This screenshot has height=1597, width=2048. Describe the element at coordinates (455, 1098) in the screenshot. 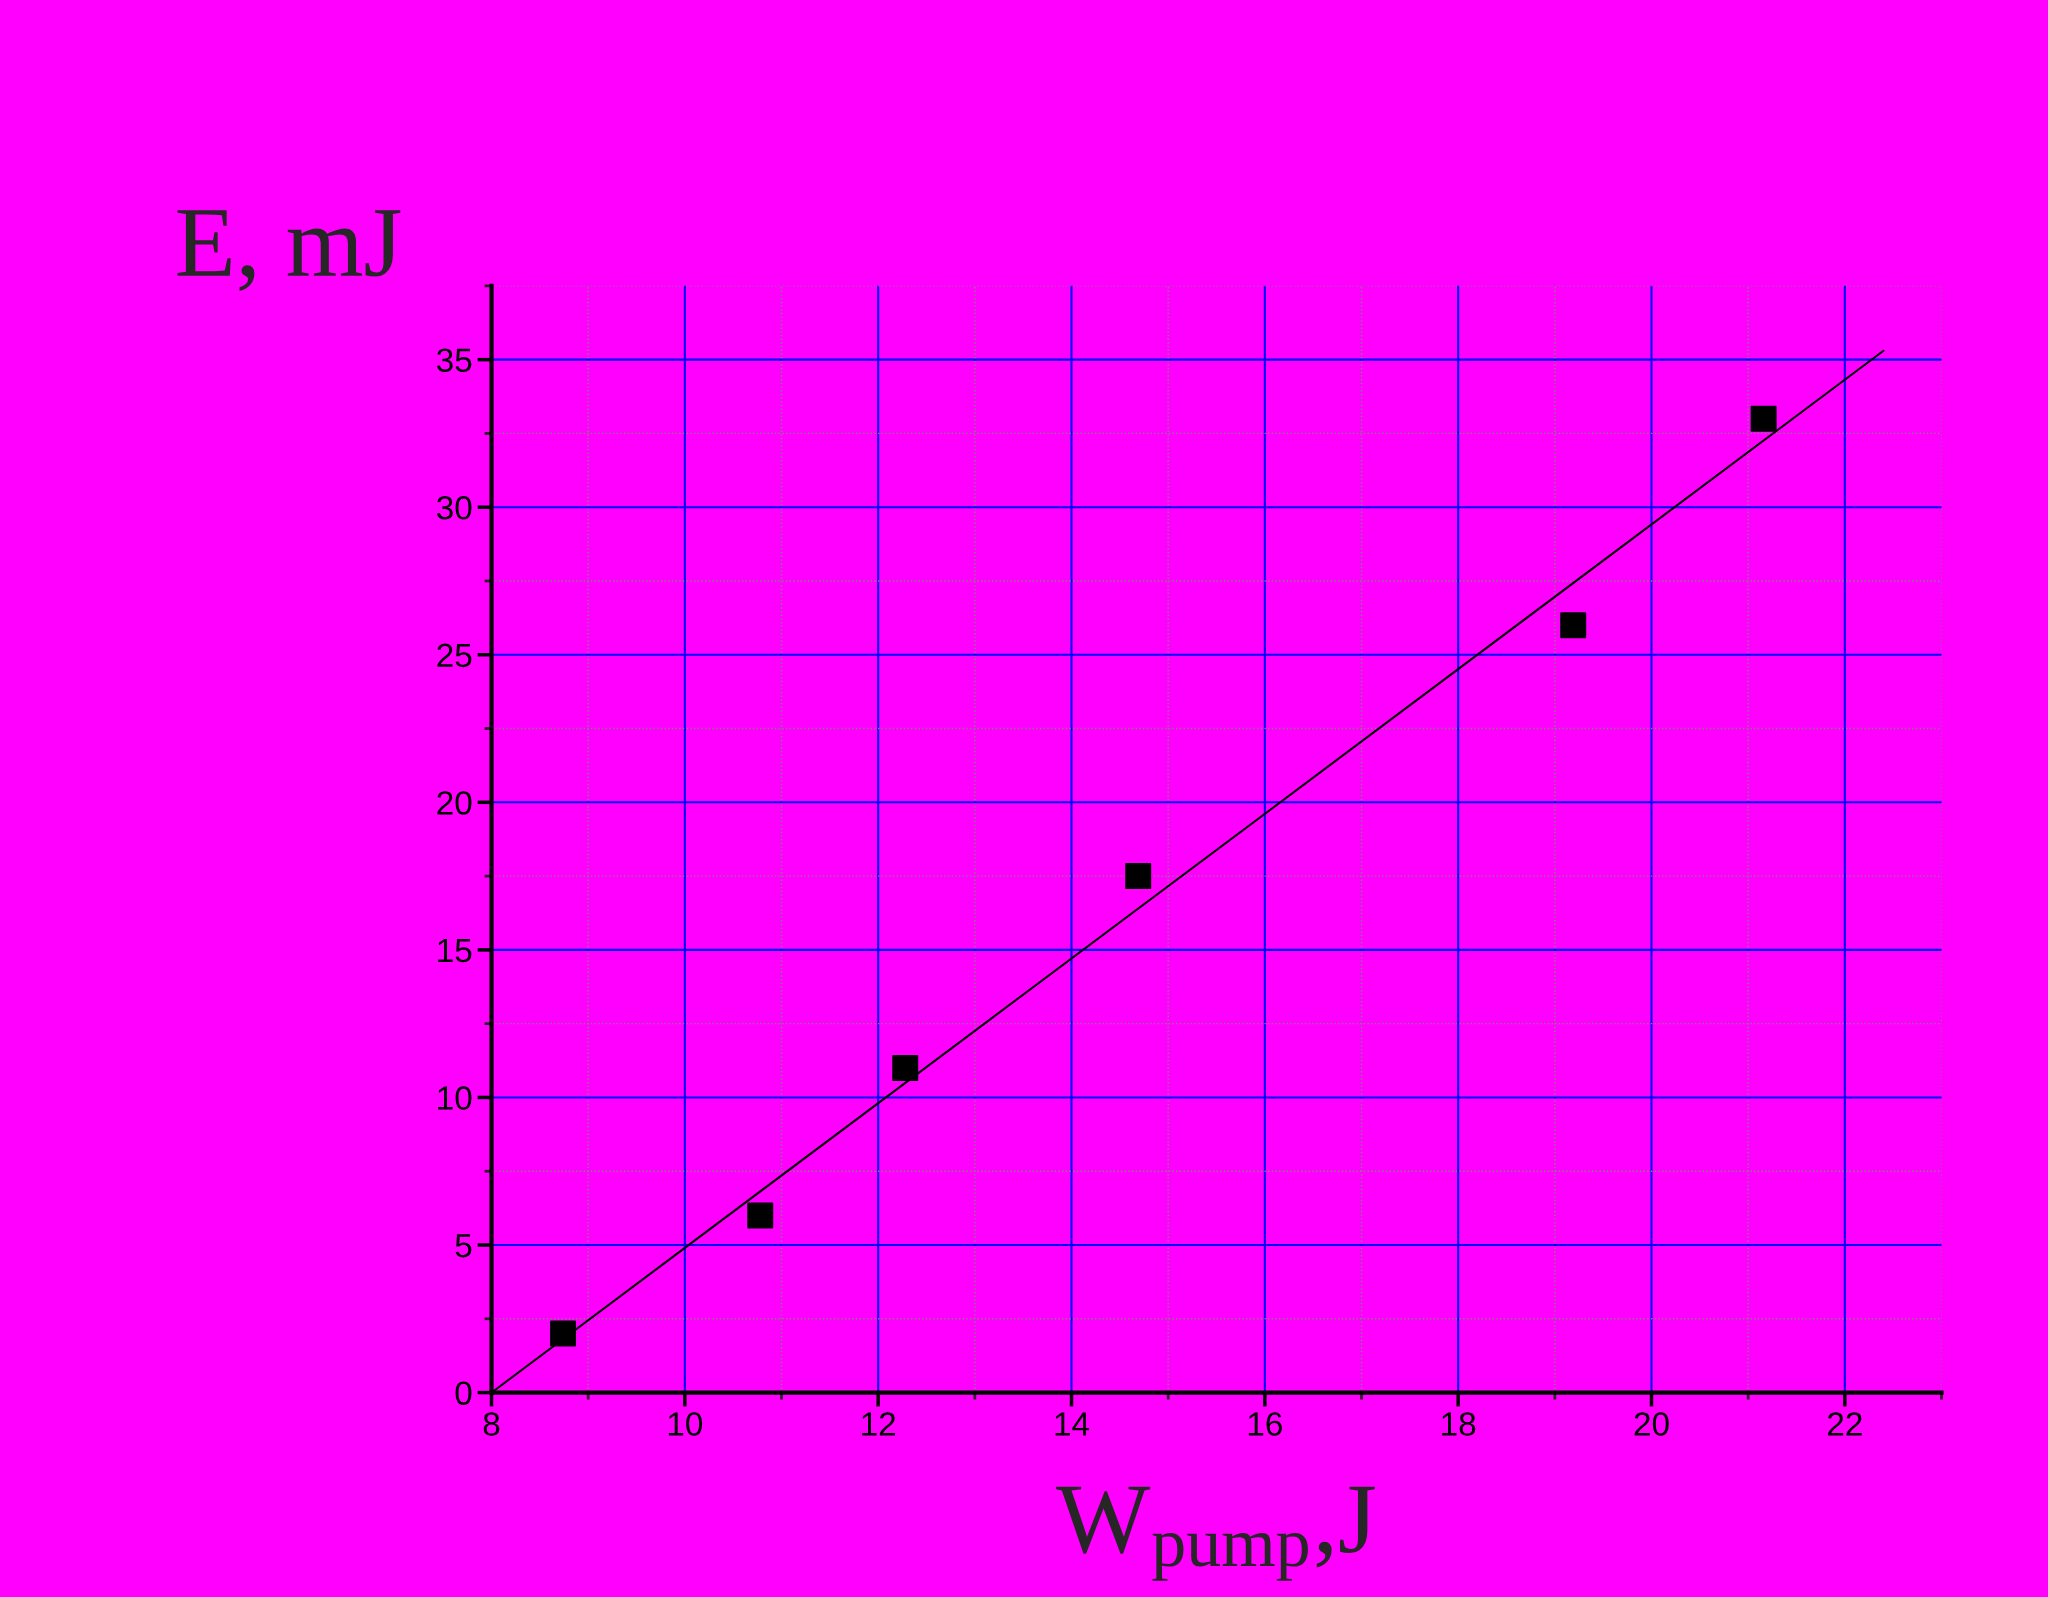

I see `y-tick-label: 10` at that location.